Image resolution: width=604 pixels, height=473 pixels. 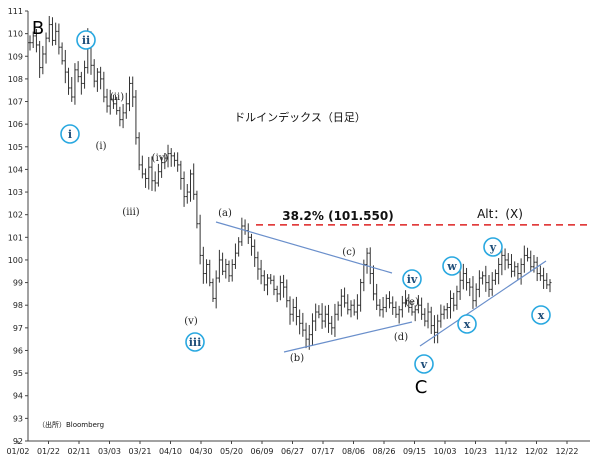 What do you see at coordinates (15, 147) in the screenshot?
I see `y-tick-label: 105` at bounding box center [15, 147].